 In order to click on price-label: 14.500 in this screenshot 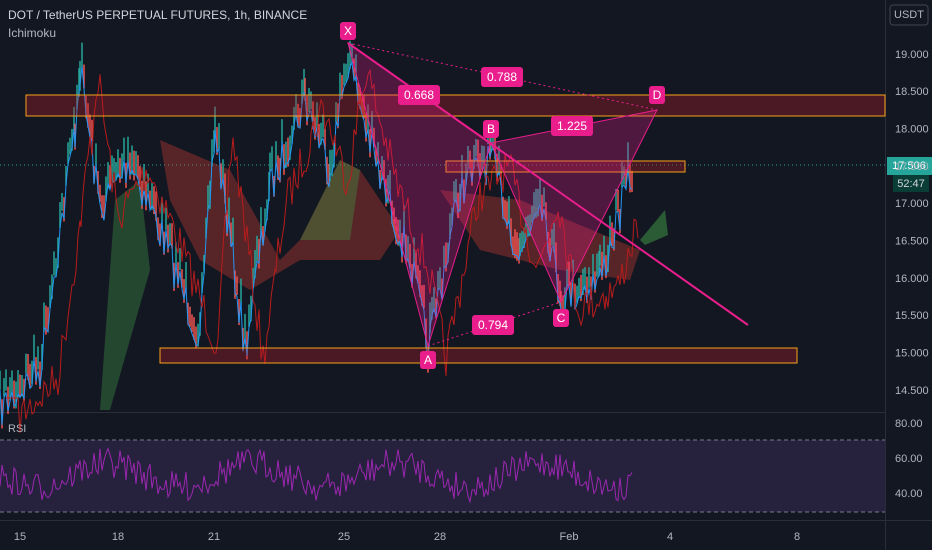, I will do `click(912, 391)`.